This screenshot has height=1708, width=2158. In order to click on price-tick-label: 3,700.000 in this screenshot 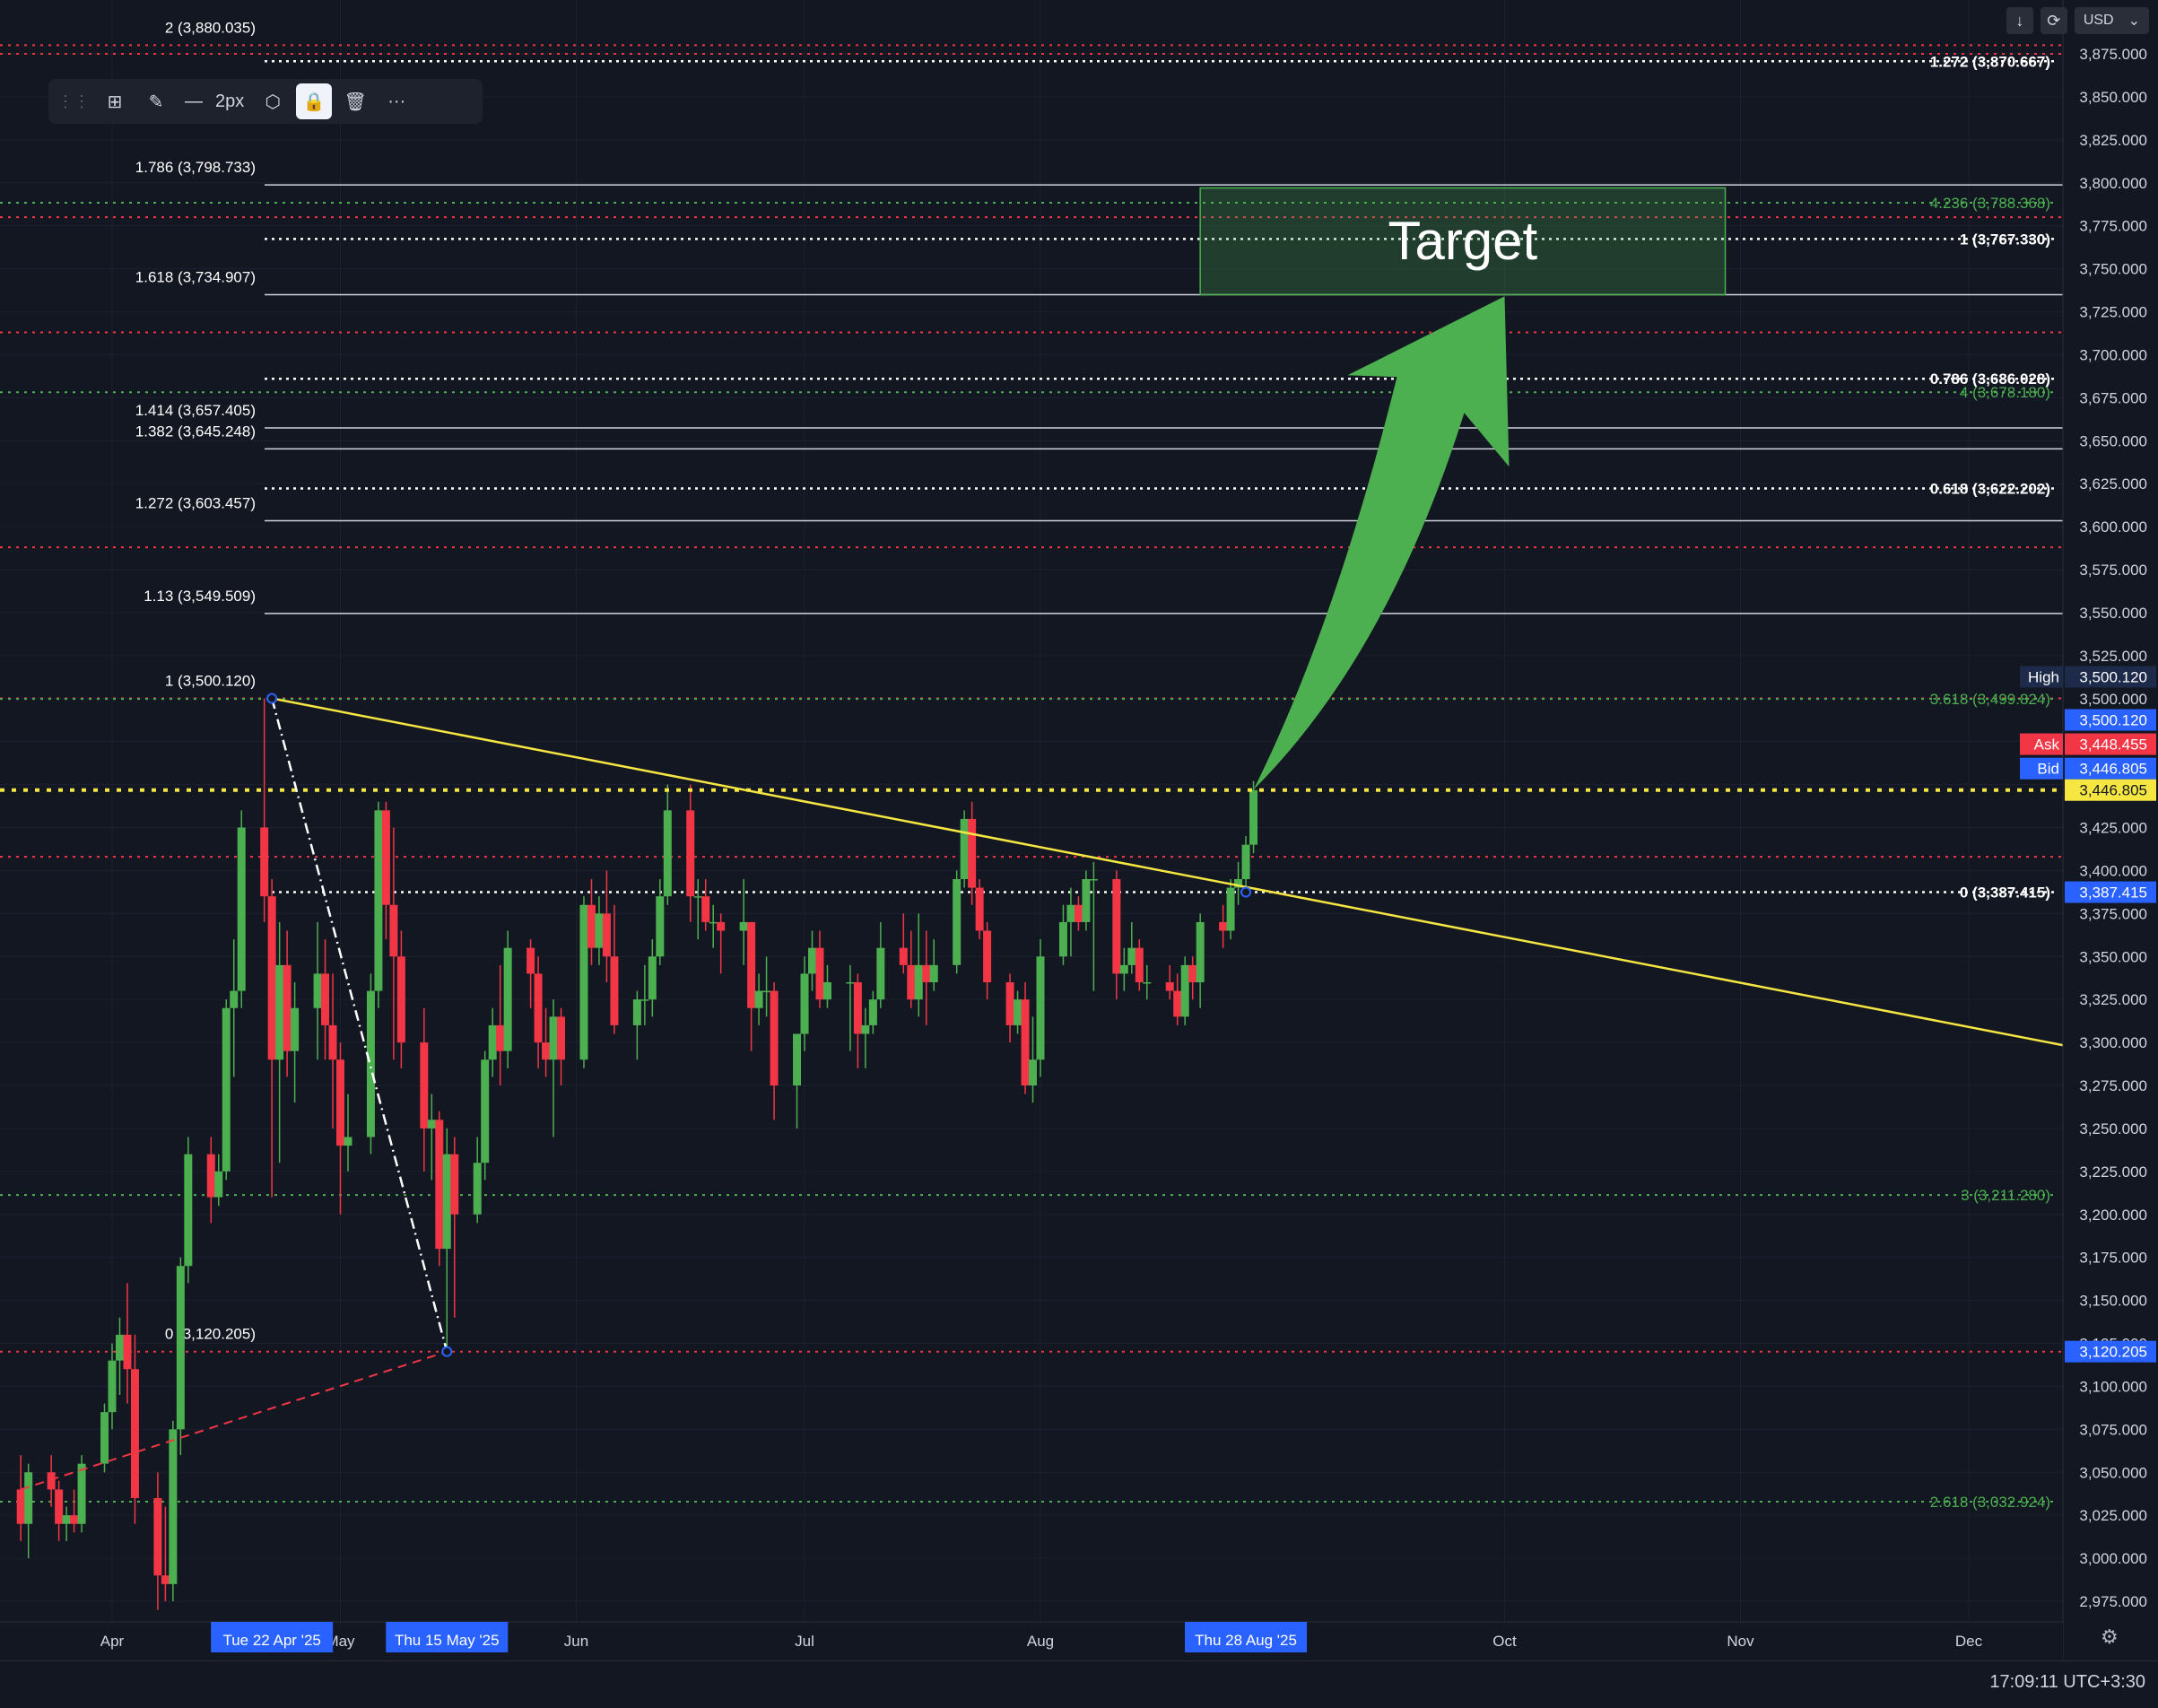, I will do `click(2113, 354)`.